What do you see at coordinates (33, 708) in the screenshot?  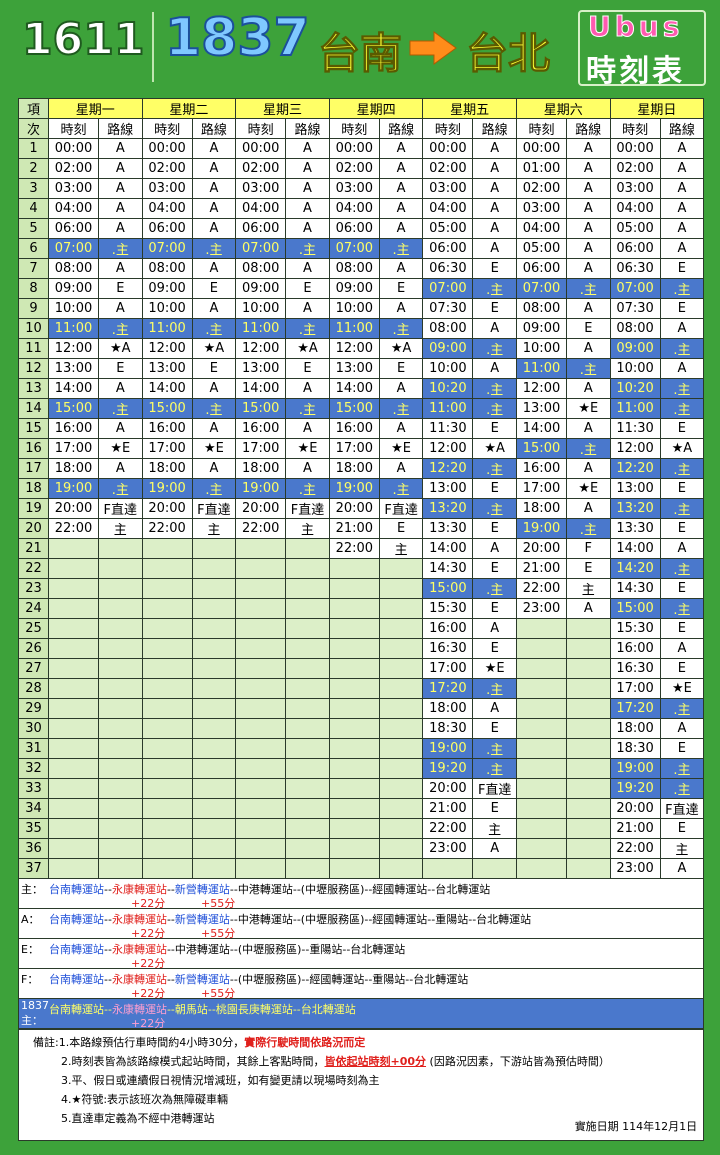 I see `row-number: 29` at bounding box center [33, 708].